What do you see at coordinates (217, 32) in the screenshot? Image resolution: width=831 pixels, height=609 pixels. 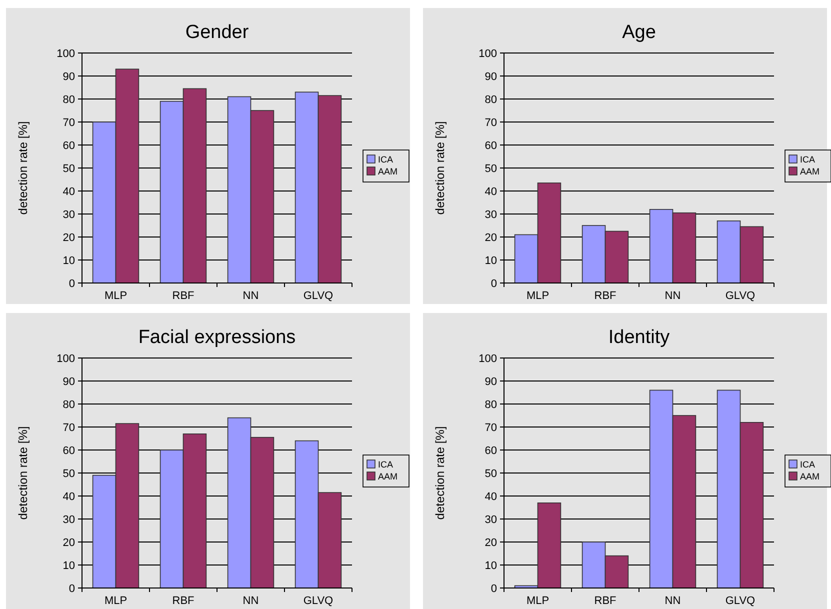 I see `chart-title: Gender` at bounding box center [217, 32].